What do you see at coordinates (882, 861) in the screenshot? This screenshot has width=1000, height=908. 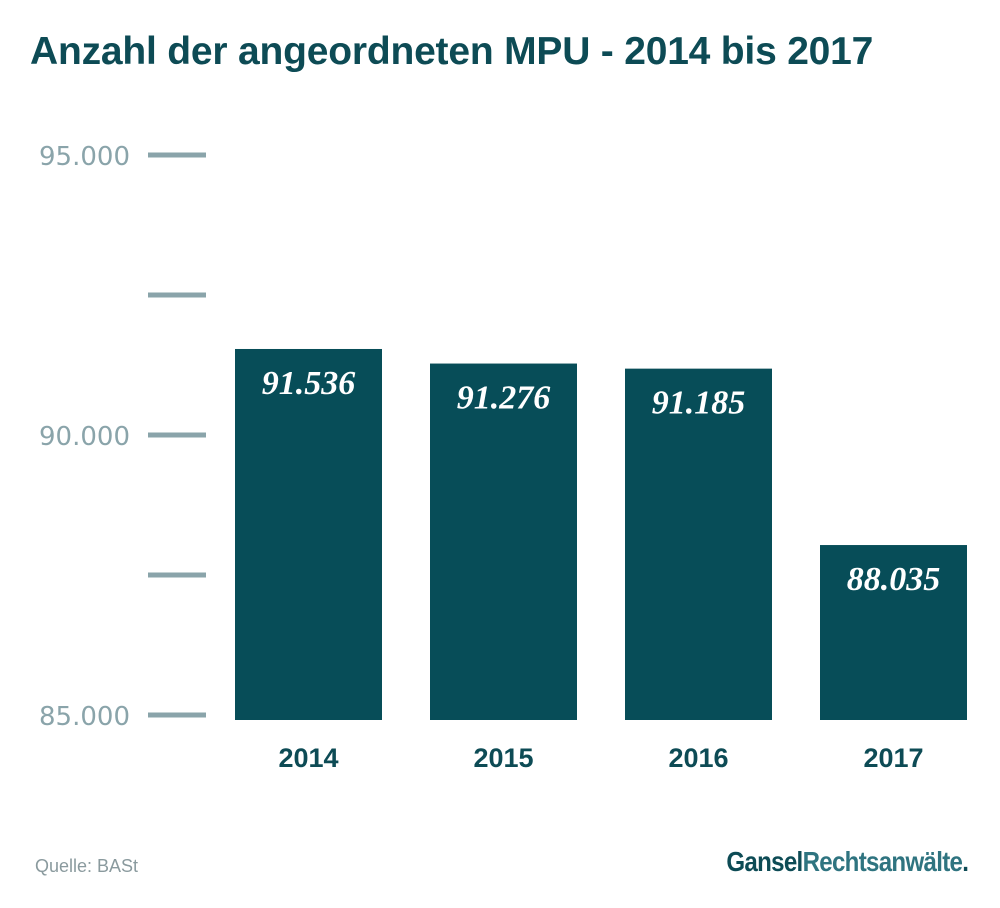 I see `logo-text-rechtsanwaelte: Rechtsanwälte` at bounding box center [882, 861].